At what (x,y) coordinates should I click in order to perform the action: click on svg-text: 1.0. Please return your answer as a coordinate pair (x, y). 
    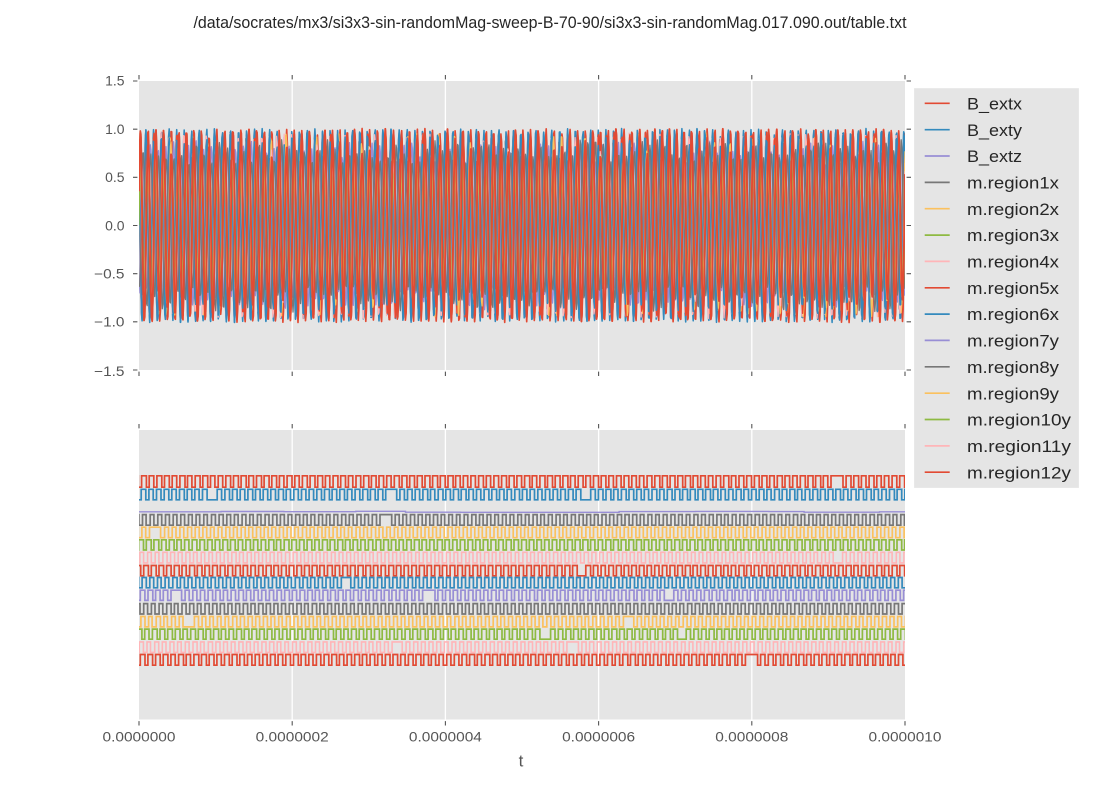
    Looking at the image, I should click on (114, 129).